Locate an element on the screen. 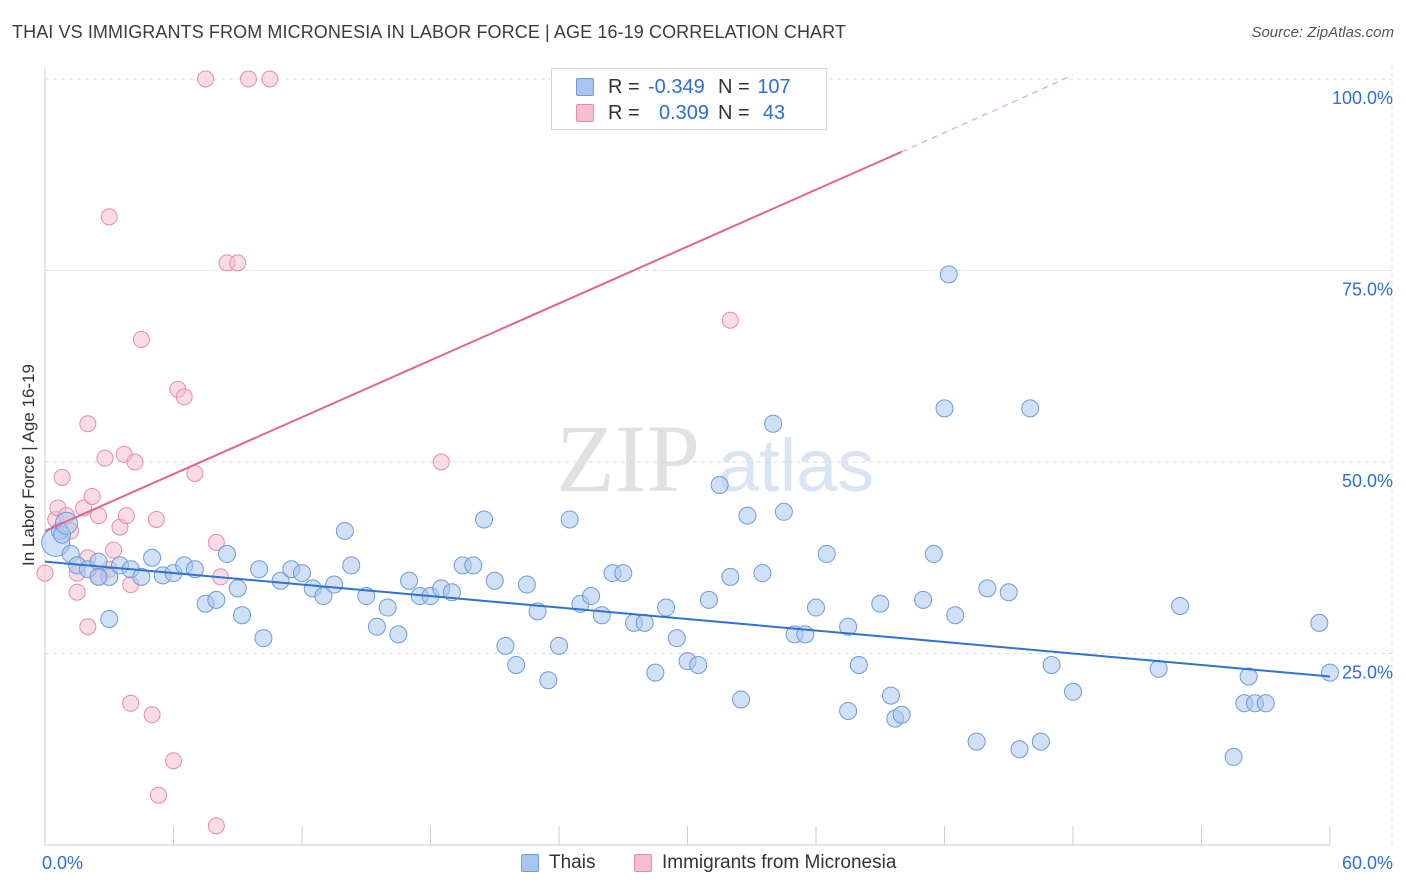  legend-row-micronesia: R = 0.309 N = 43 is located at coordinates (685, 113).